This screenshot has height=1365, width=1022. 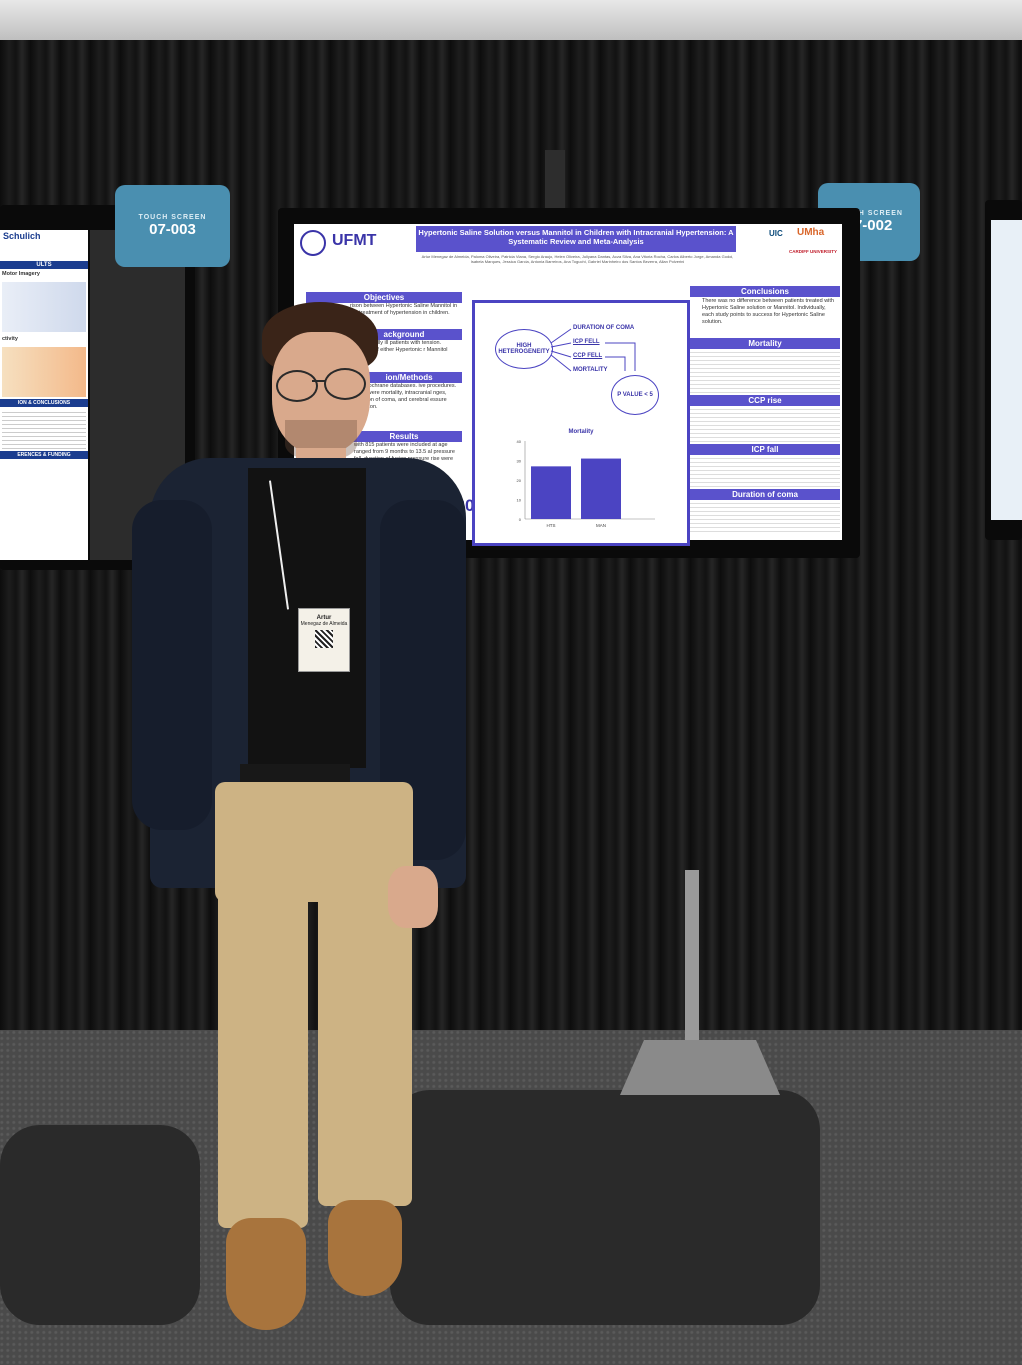 I want to click on floor-mat-left, so click(x=100, y=1225).